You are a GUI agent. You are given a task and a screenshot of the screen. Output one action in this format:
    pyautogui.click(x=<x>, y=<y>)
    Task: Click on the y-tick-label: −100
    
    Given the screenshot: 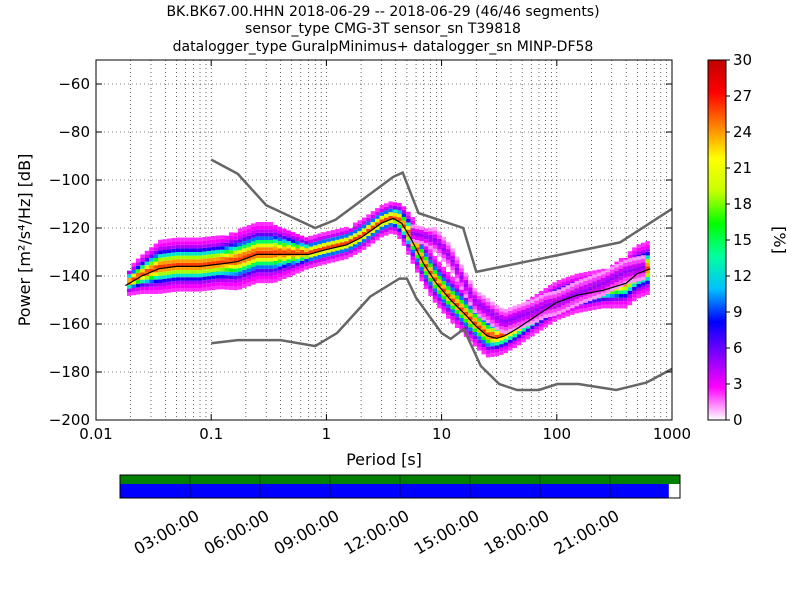 What is the action you would take?
    pyautogui.click(x=69, y=180)
    